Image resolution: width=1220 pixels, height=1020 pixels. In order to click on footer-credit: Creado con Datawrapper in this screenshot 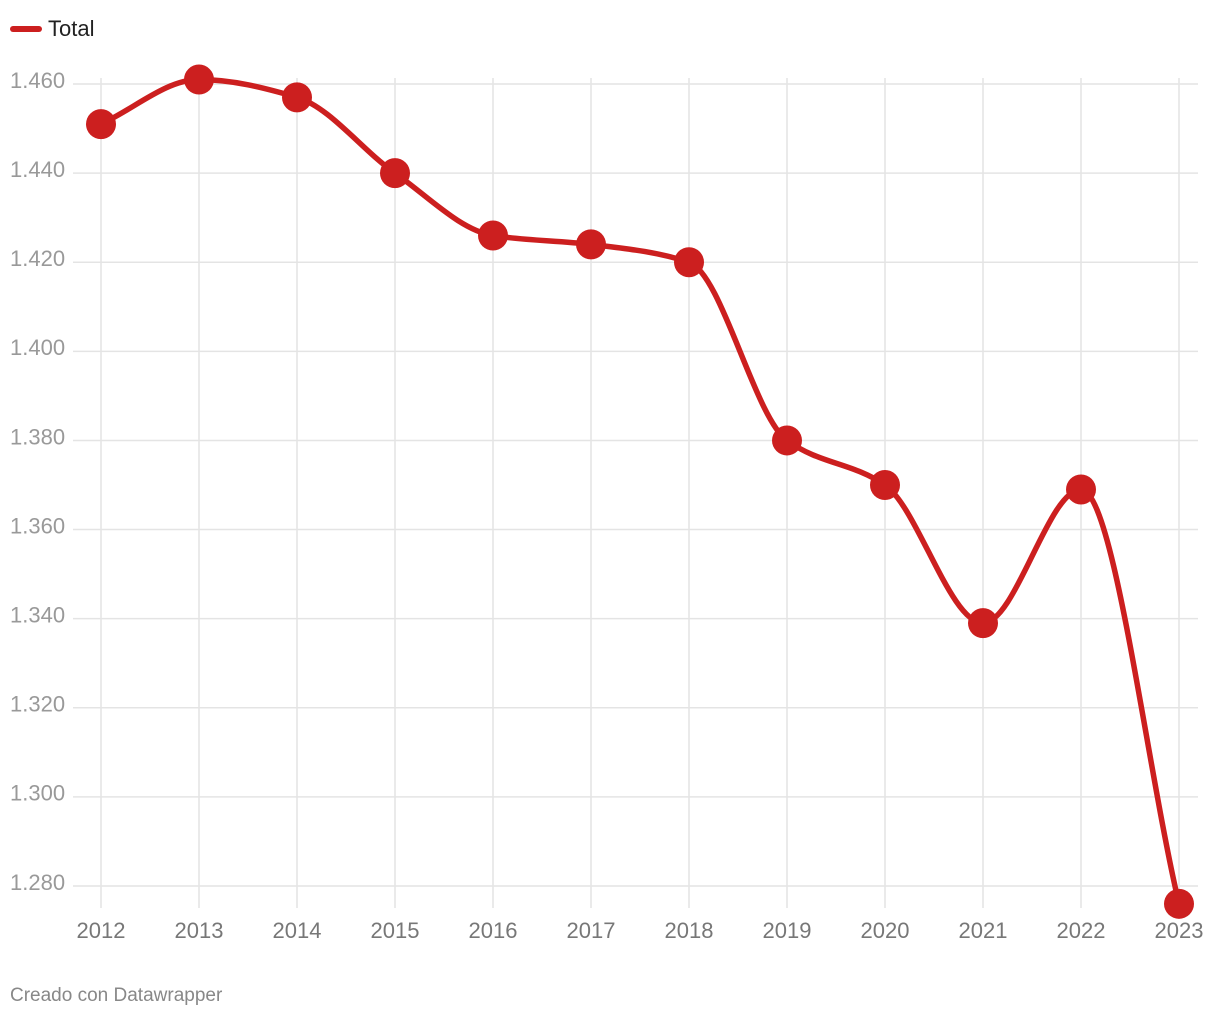, I will do `click(116, 995)`.